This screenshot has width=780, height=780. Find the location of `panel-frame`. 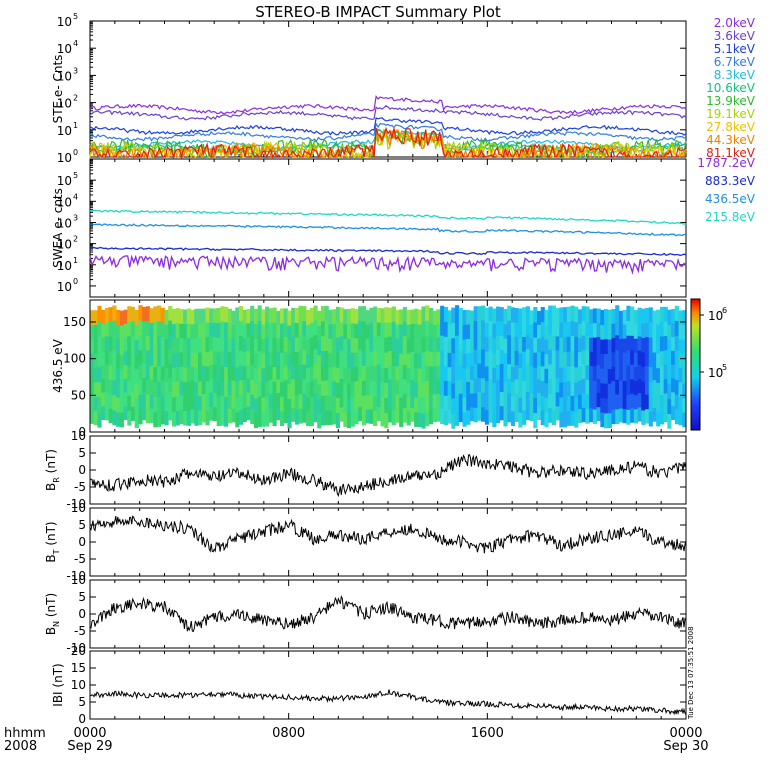

panel-frame is located at coordinates (388, 366).